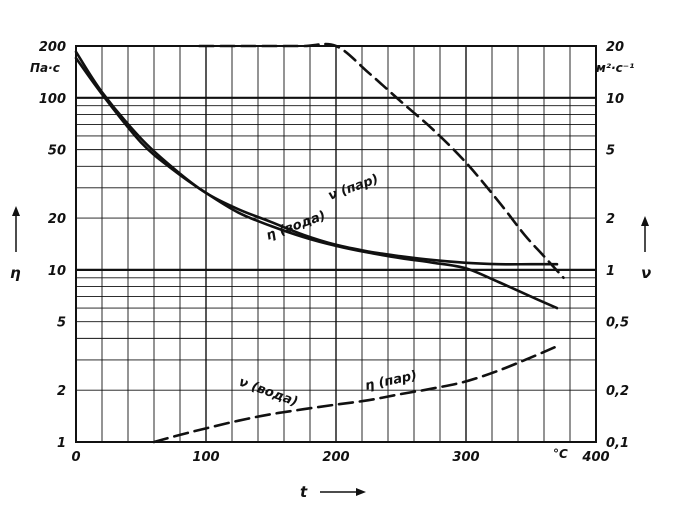  I want to click on left-tick-label: 50, so click(57, 151).